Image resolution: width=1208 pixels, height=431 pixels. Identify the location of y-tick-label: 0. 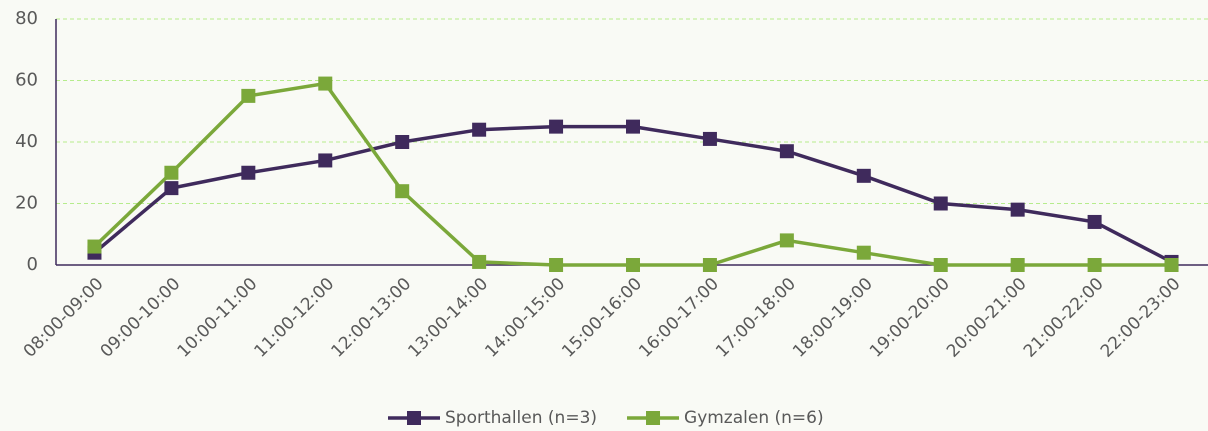
(32, 264).